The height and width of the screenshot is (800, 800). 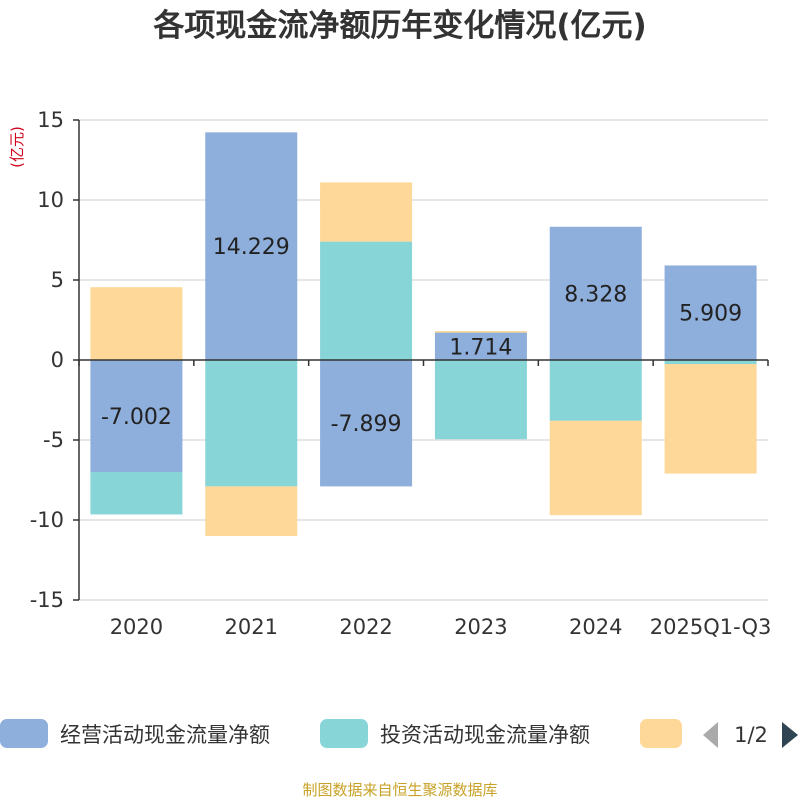 What do you see at coordinates (17, 147) in the screenshot?
I see `y-axis-unit-label: (亿元)` at bounding box center [17, 147].